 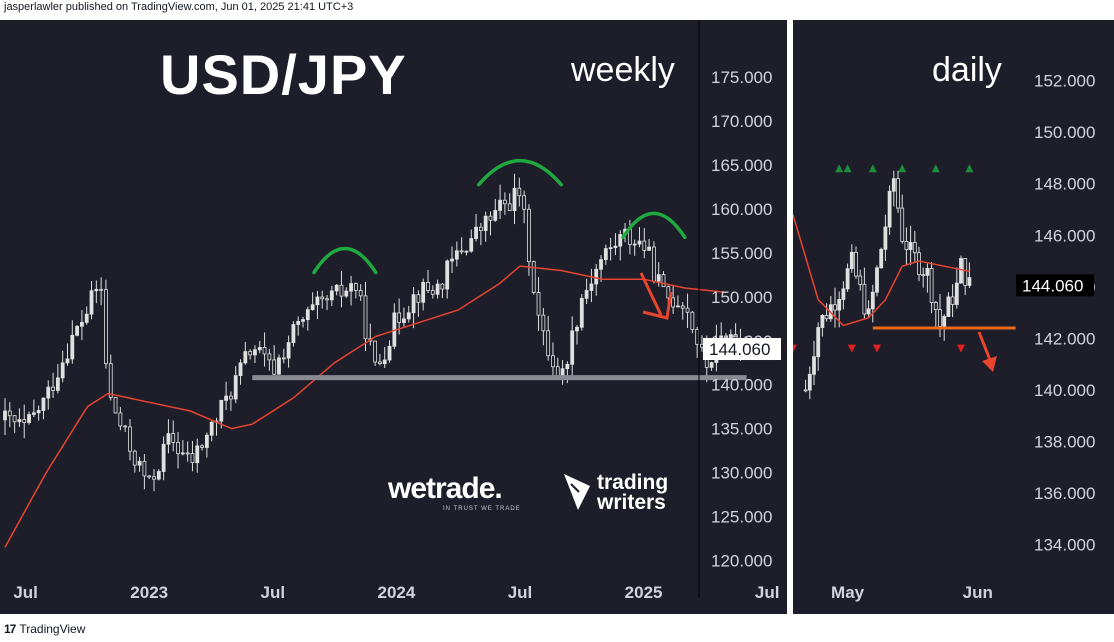 I want to click on price-axis-tick: 165.000, so click(x=741, y=165).